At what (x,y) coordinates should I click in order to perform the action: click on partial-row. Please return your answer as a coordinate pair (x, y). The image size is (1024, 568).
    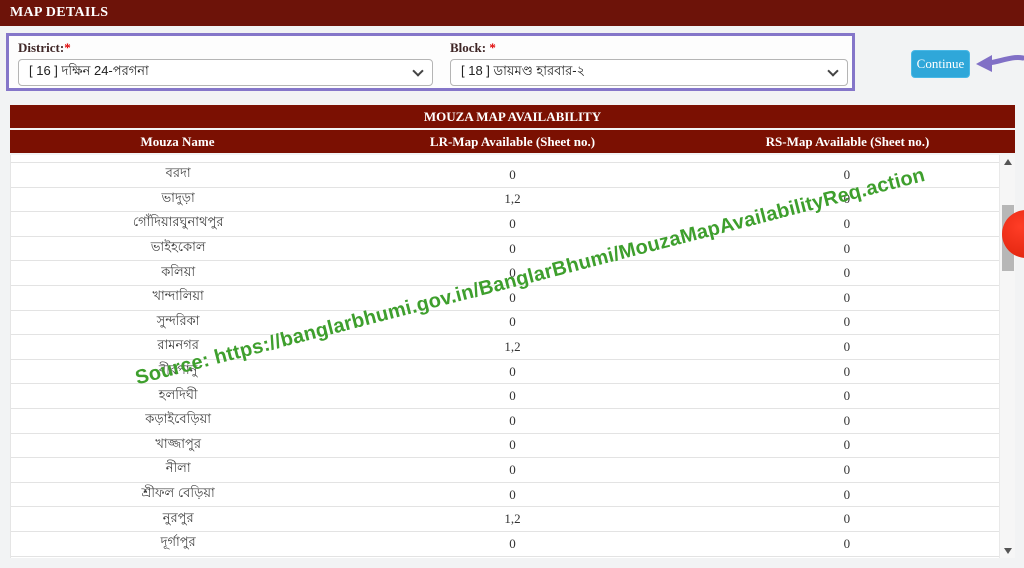
    Looking at the image, I should click on (512, 159).